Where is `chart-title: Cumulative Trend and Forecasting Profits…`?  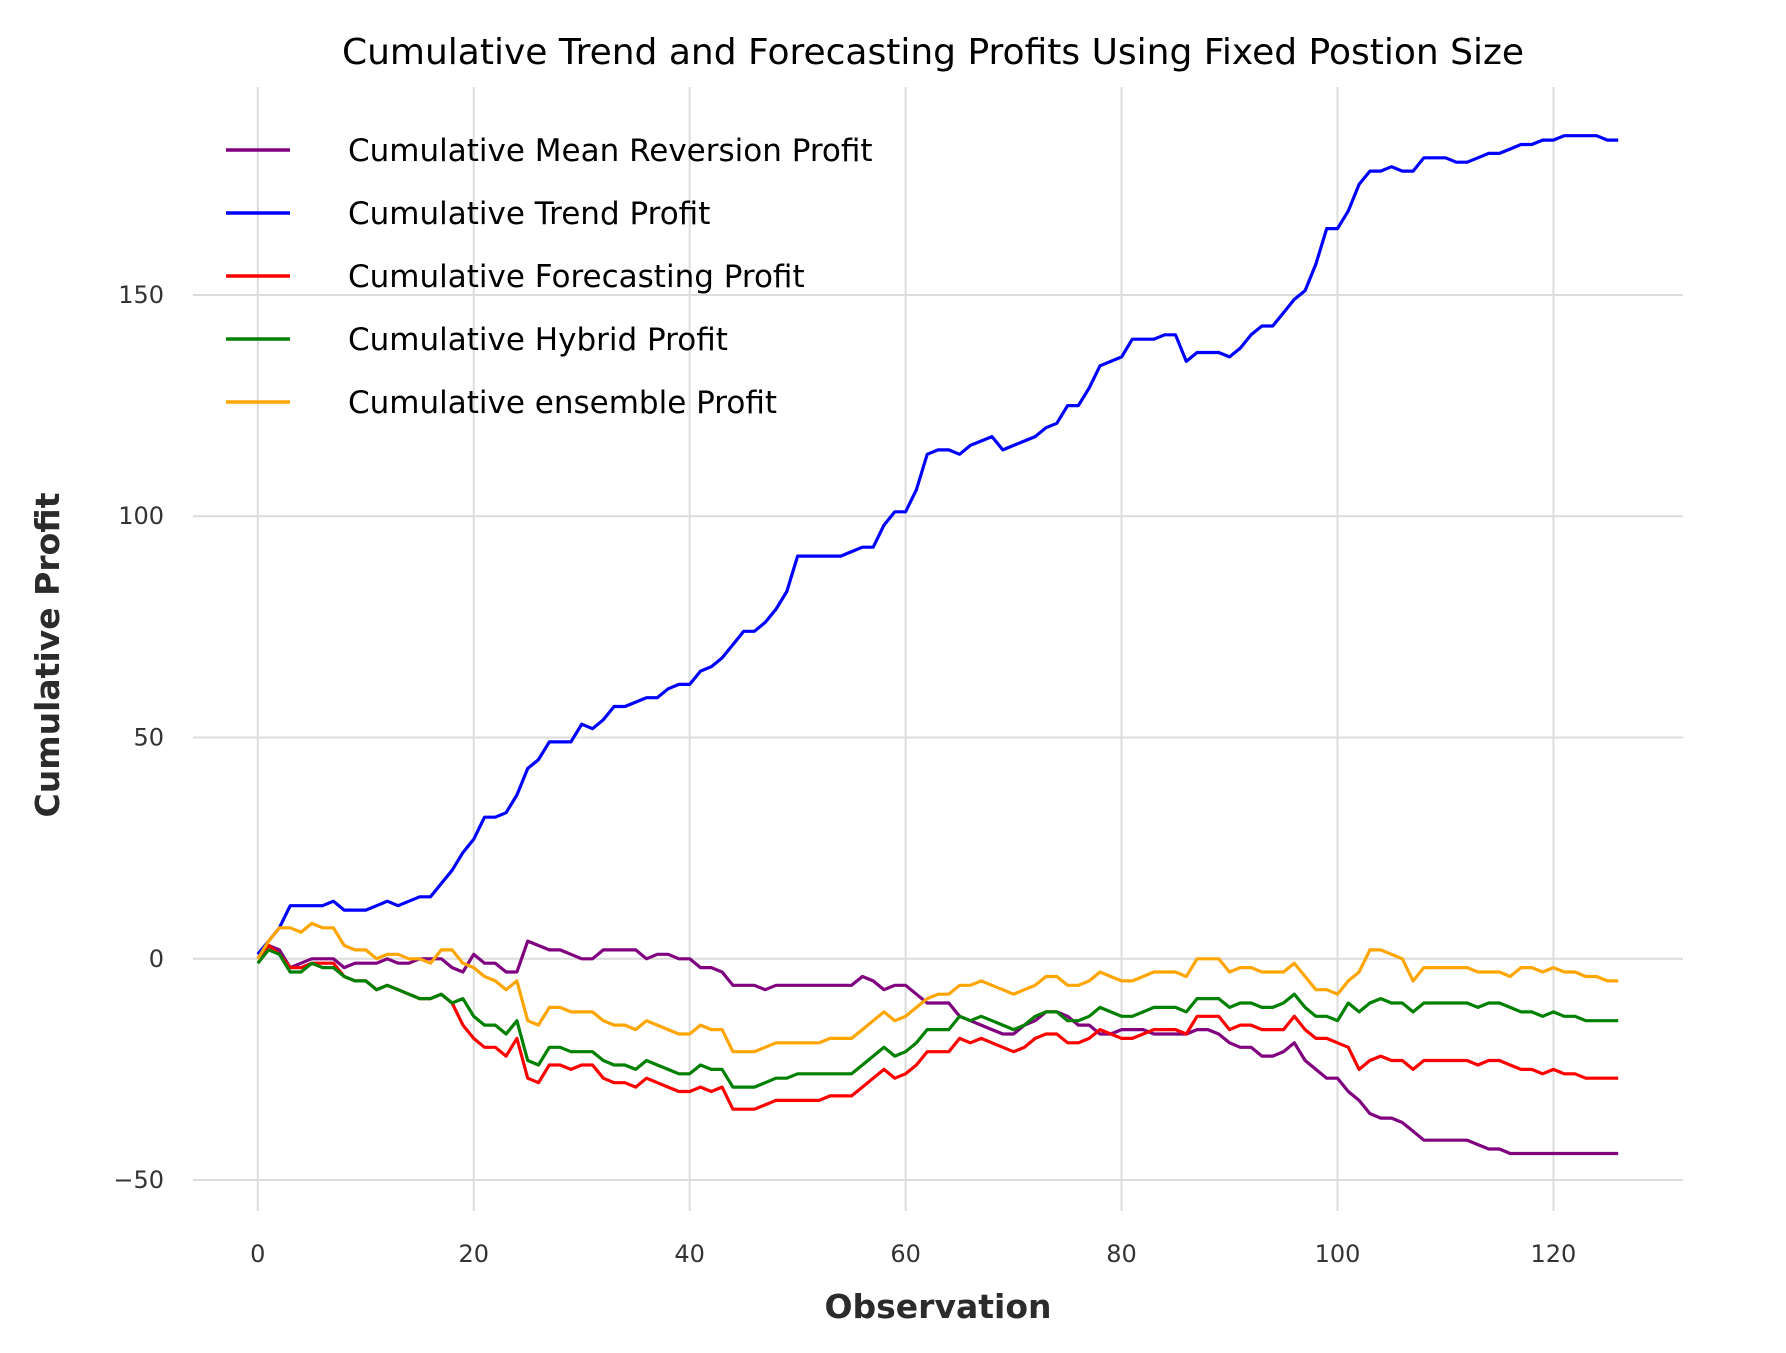
chart-title: Cumulative Trend and Forecasting Profits… is located at coordinates (933, 52).